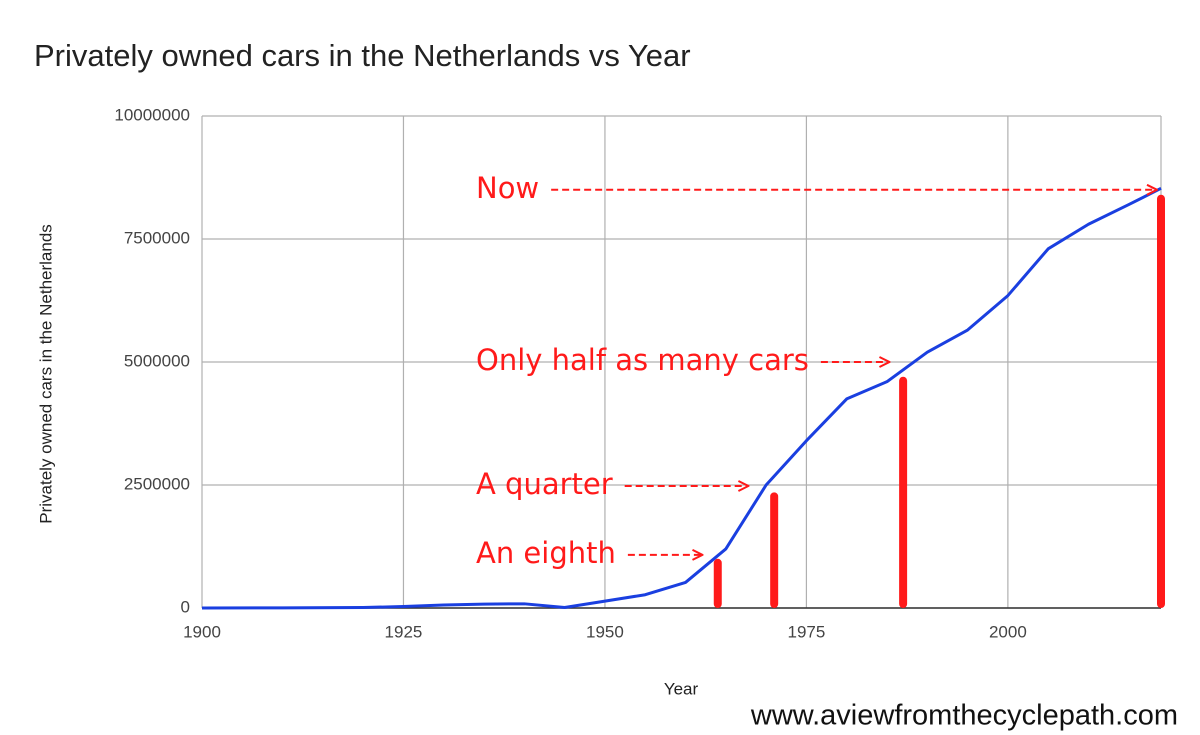 This screenshot has height=735, width=1200. What do you see at coordinates (507, 188) in the screenshot?
I see `annotation: Now` at bounding box center [507, 188].